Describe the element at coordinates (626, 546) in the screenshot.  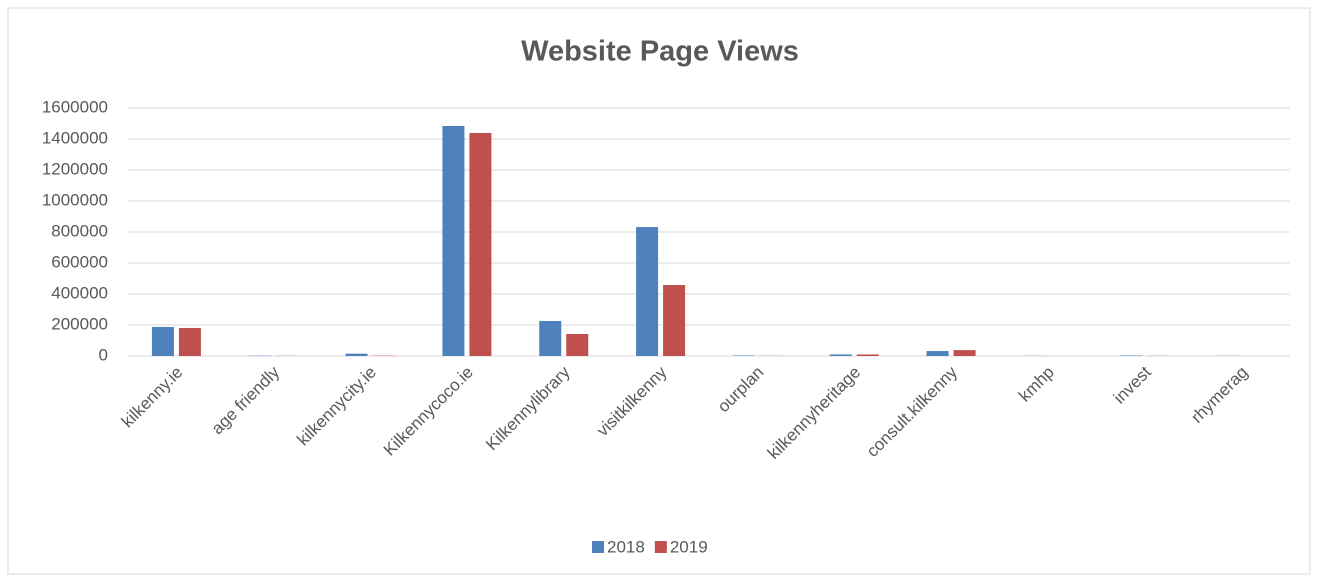
I see `legend-label: 2018` at that location.